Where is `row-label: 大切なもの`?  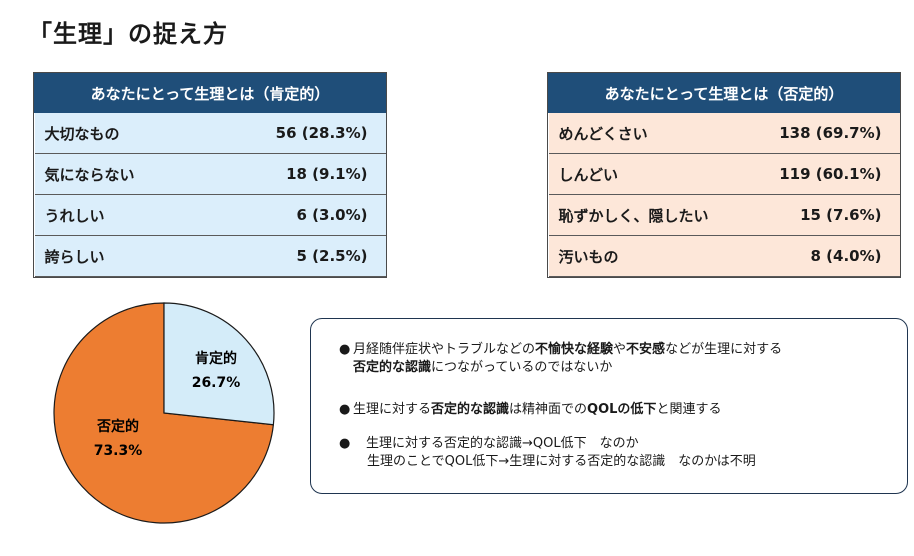 row-label: 大切なもの is located at coordinates (118, 133).